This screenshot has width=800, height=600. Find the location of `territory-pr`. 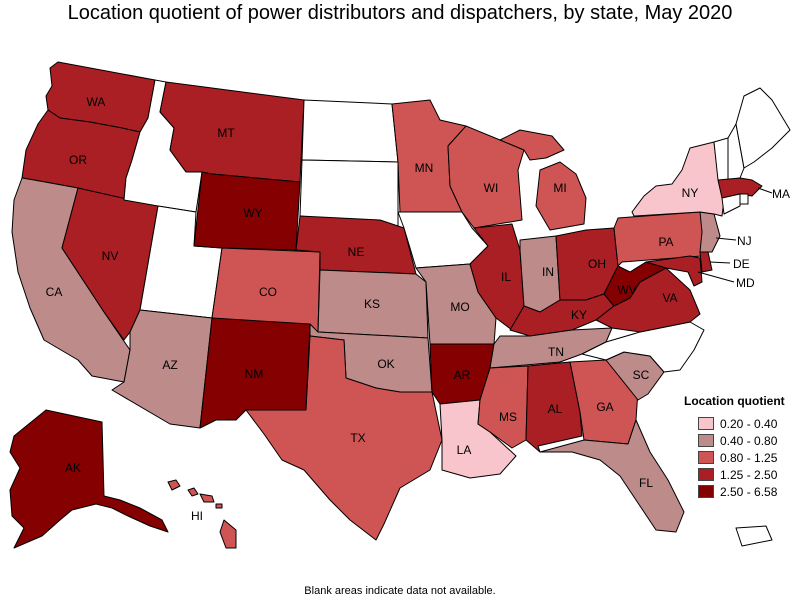

territory-pr is located at coordinates (754, 536).